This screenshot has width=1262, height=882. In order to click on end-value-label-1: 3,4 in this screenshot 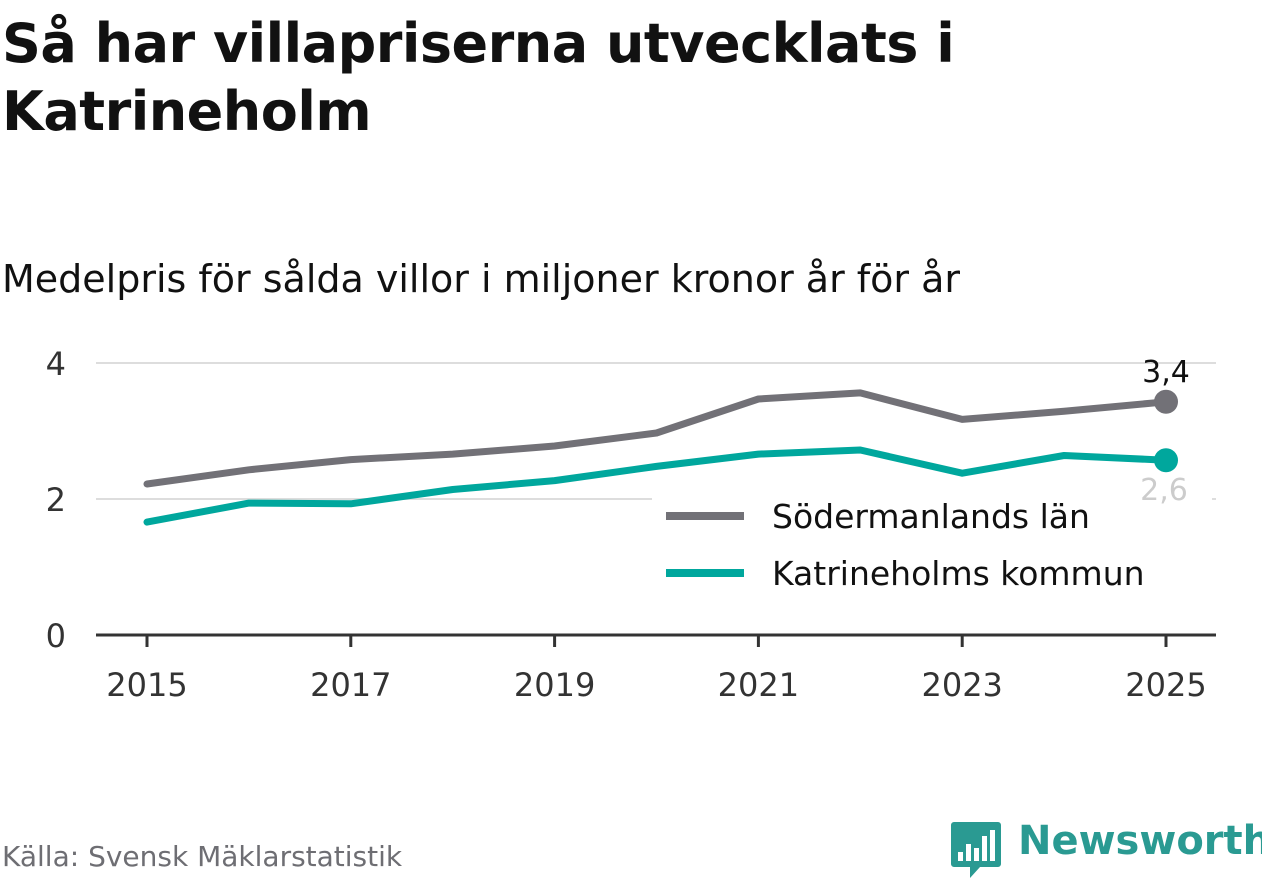, I will do `click(1166, 372)`.